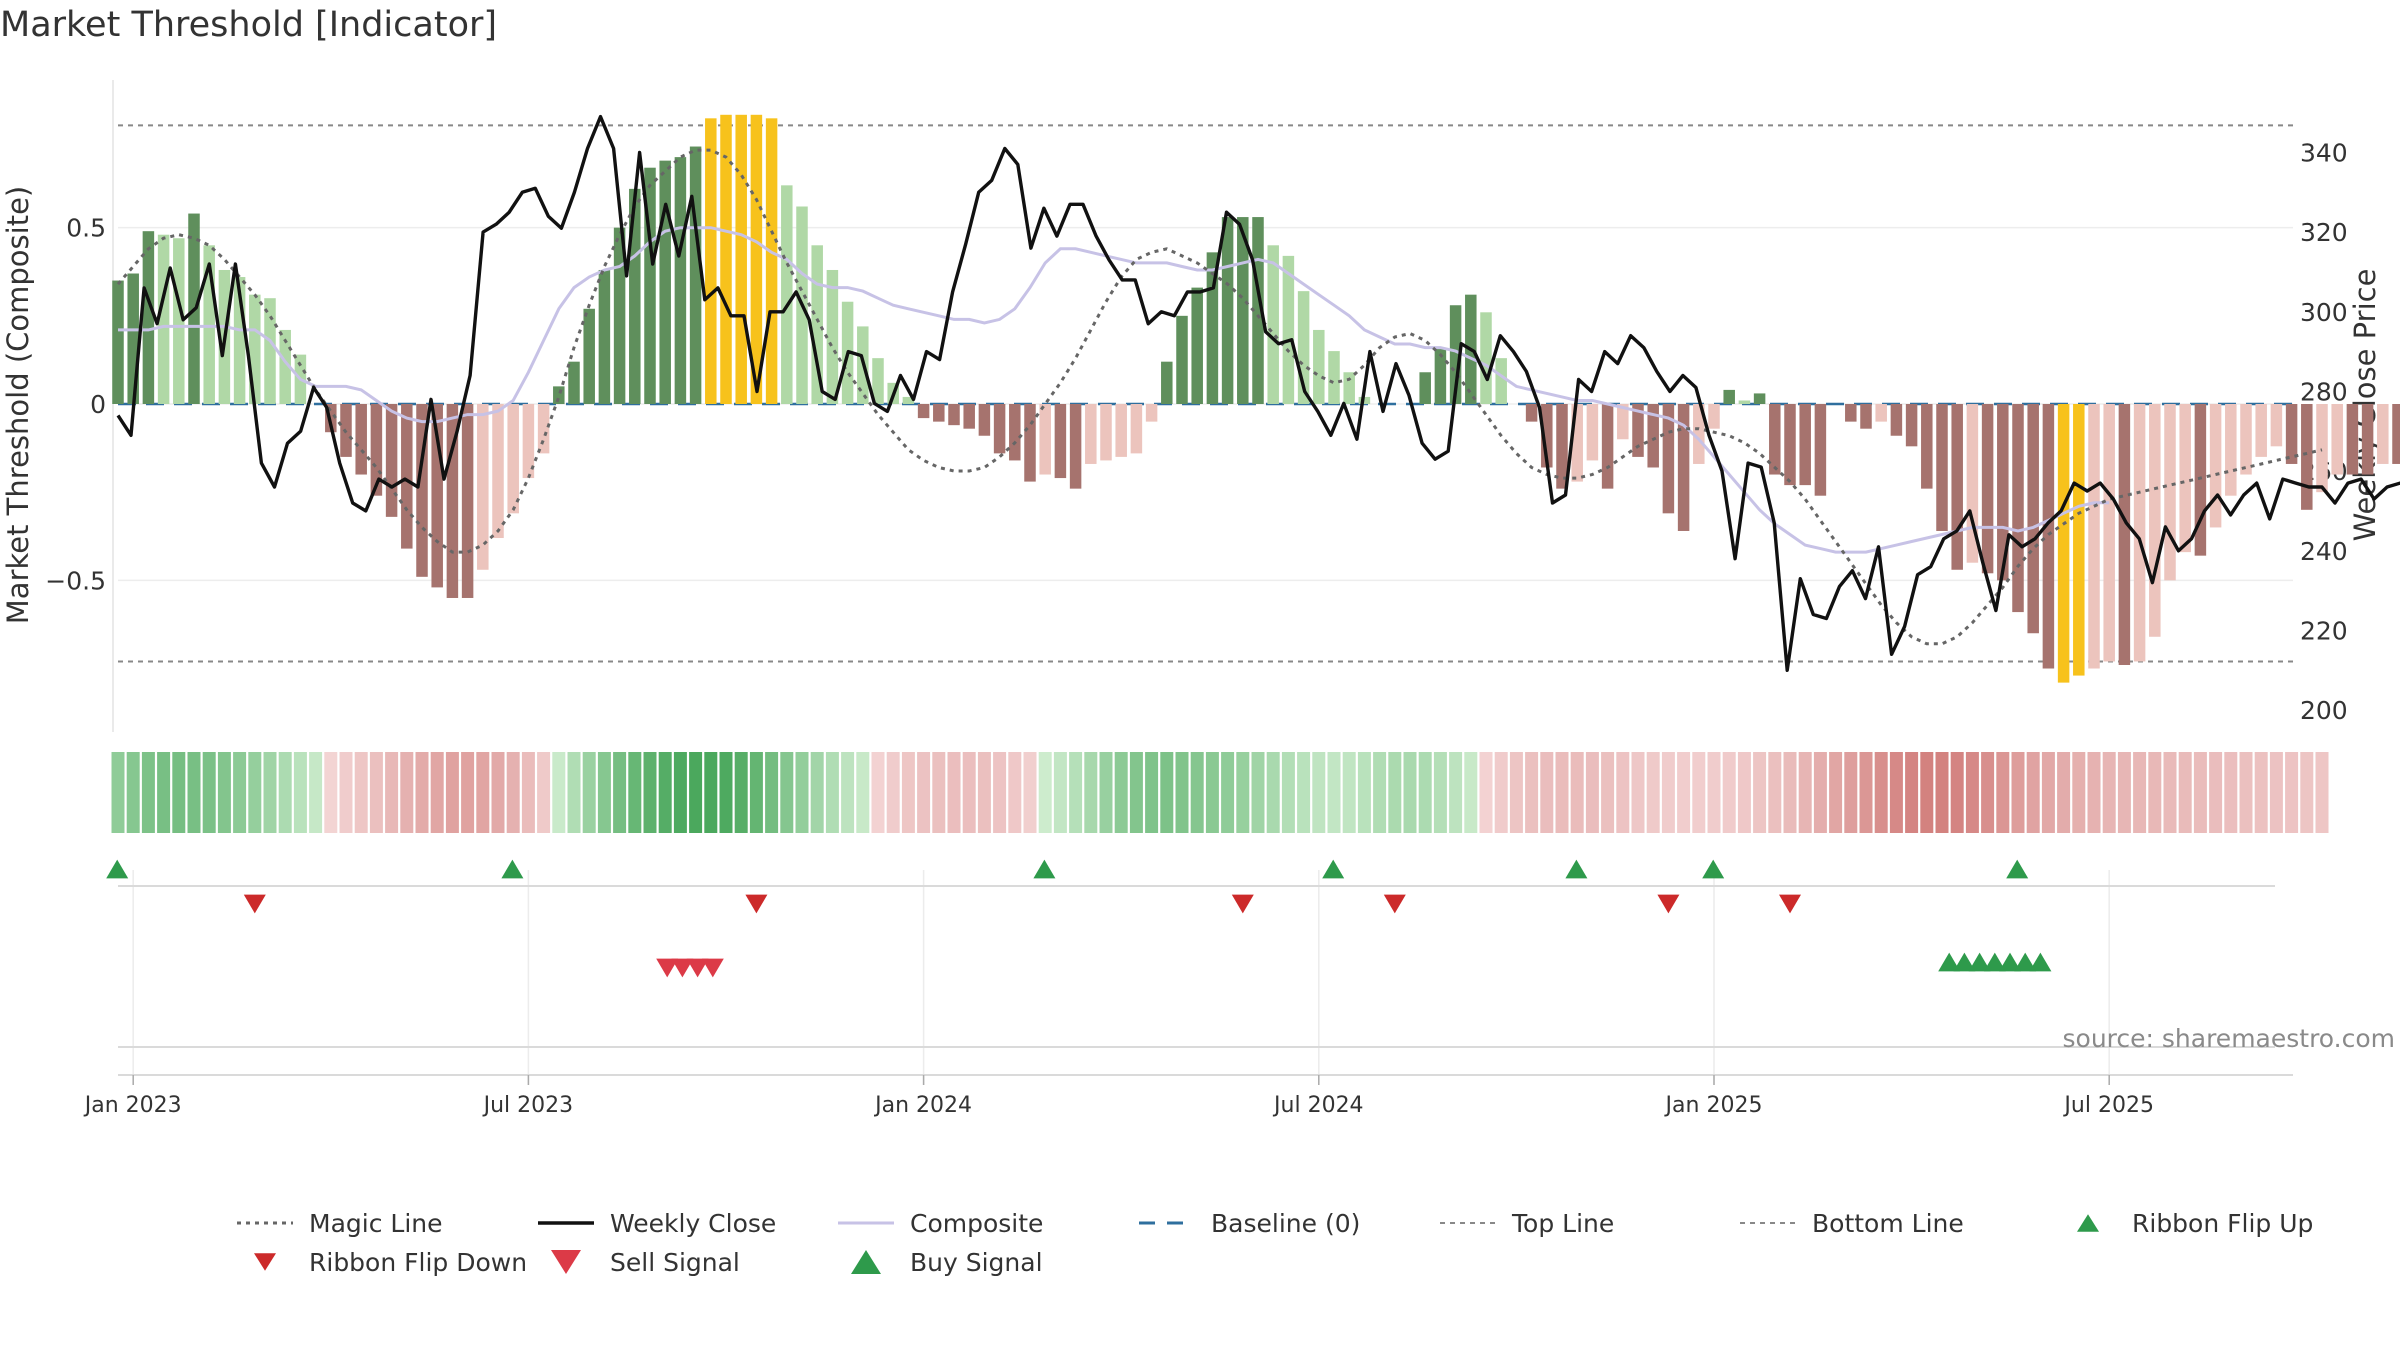  What do you see at coordinates (98, 404) in the screenshot?
I see `y-tick-label: 0` at bounding box center [98, 404].